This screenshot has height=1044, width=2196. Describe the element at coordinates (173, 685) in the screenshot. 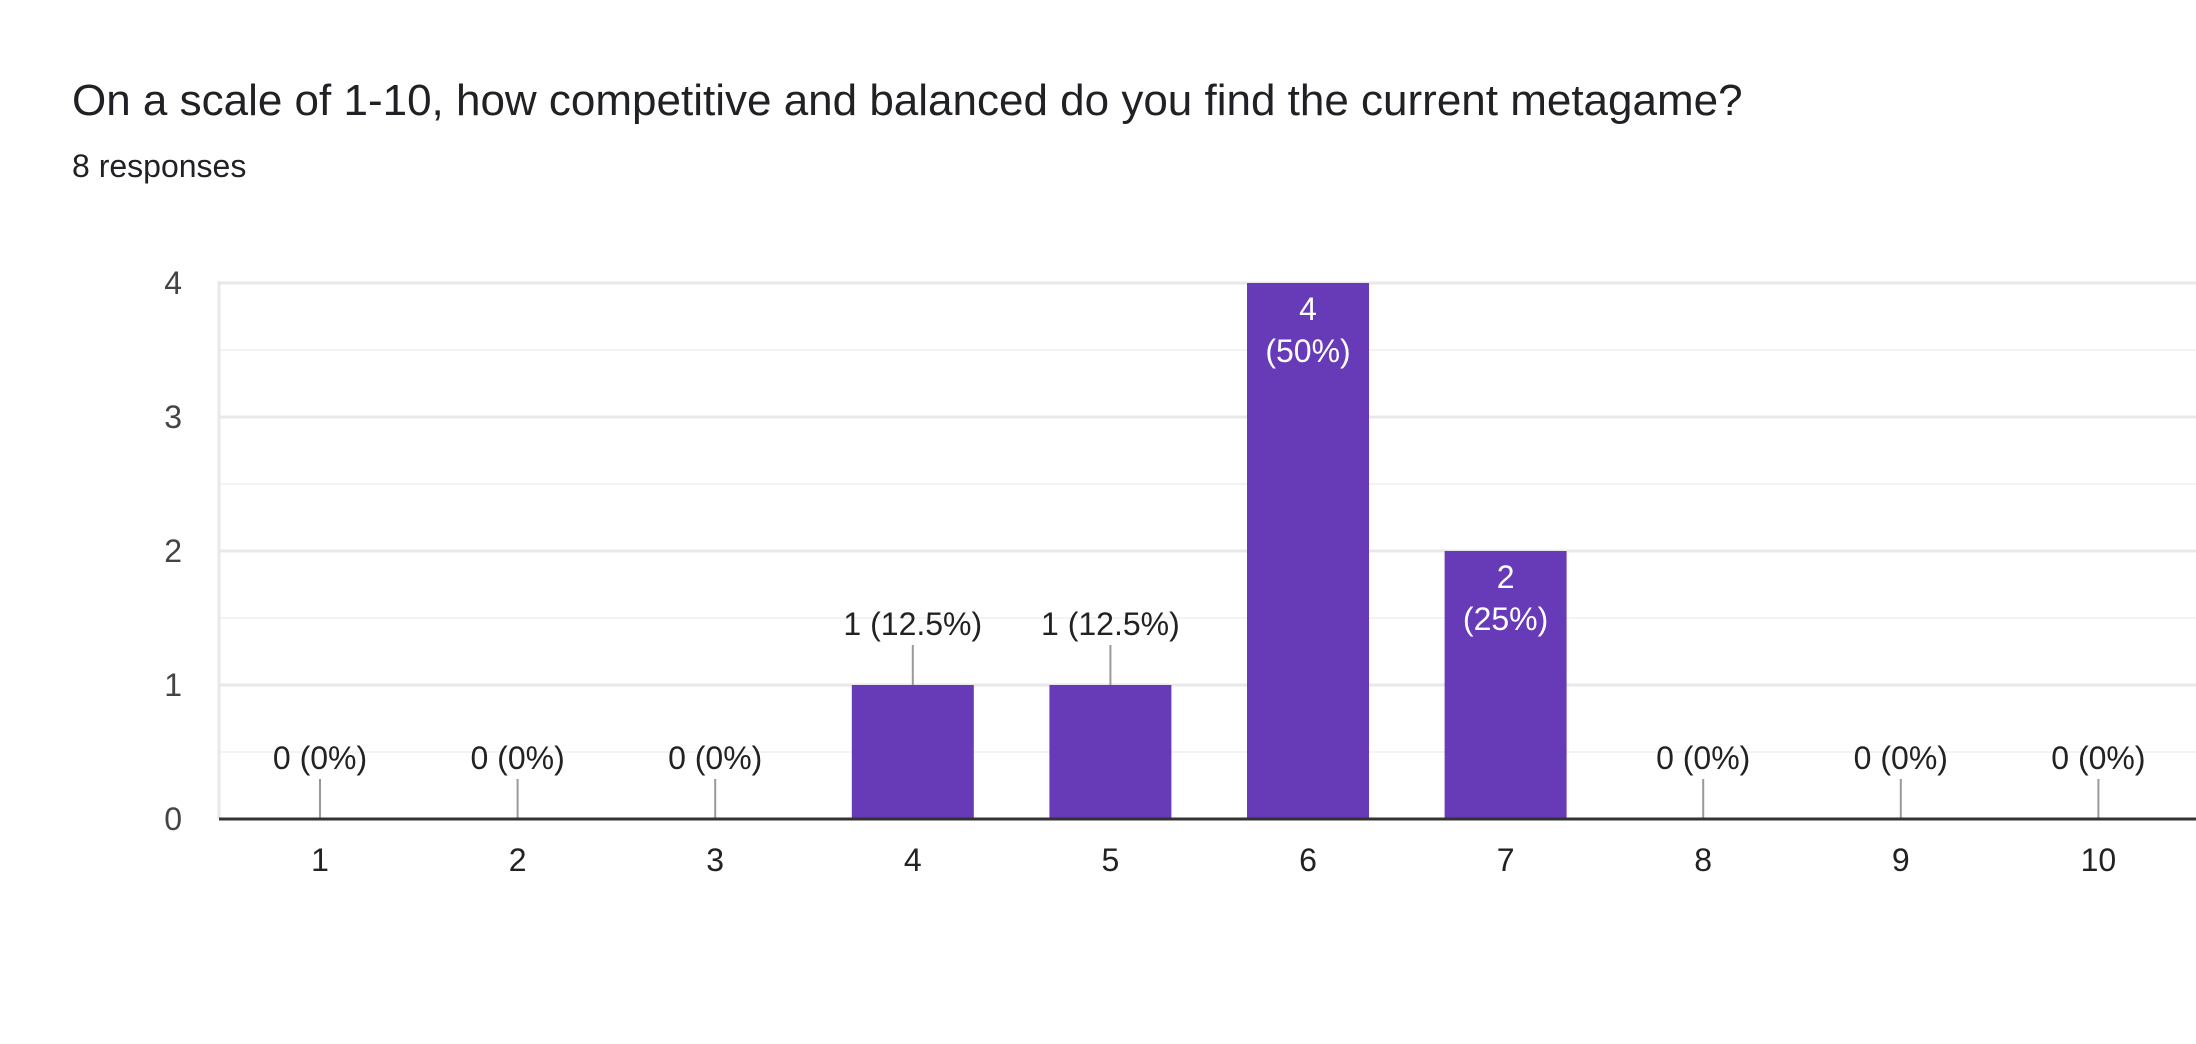

I see `y-tick-label: 1` at that location.